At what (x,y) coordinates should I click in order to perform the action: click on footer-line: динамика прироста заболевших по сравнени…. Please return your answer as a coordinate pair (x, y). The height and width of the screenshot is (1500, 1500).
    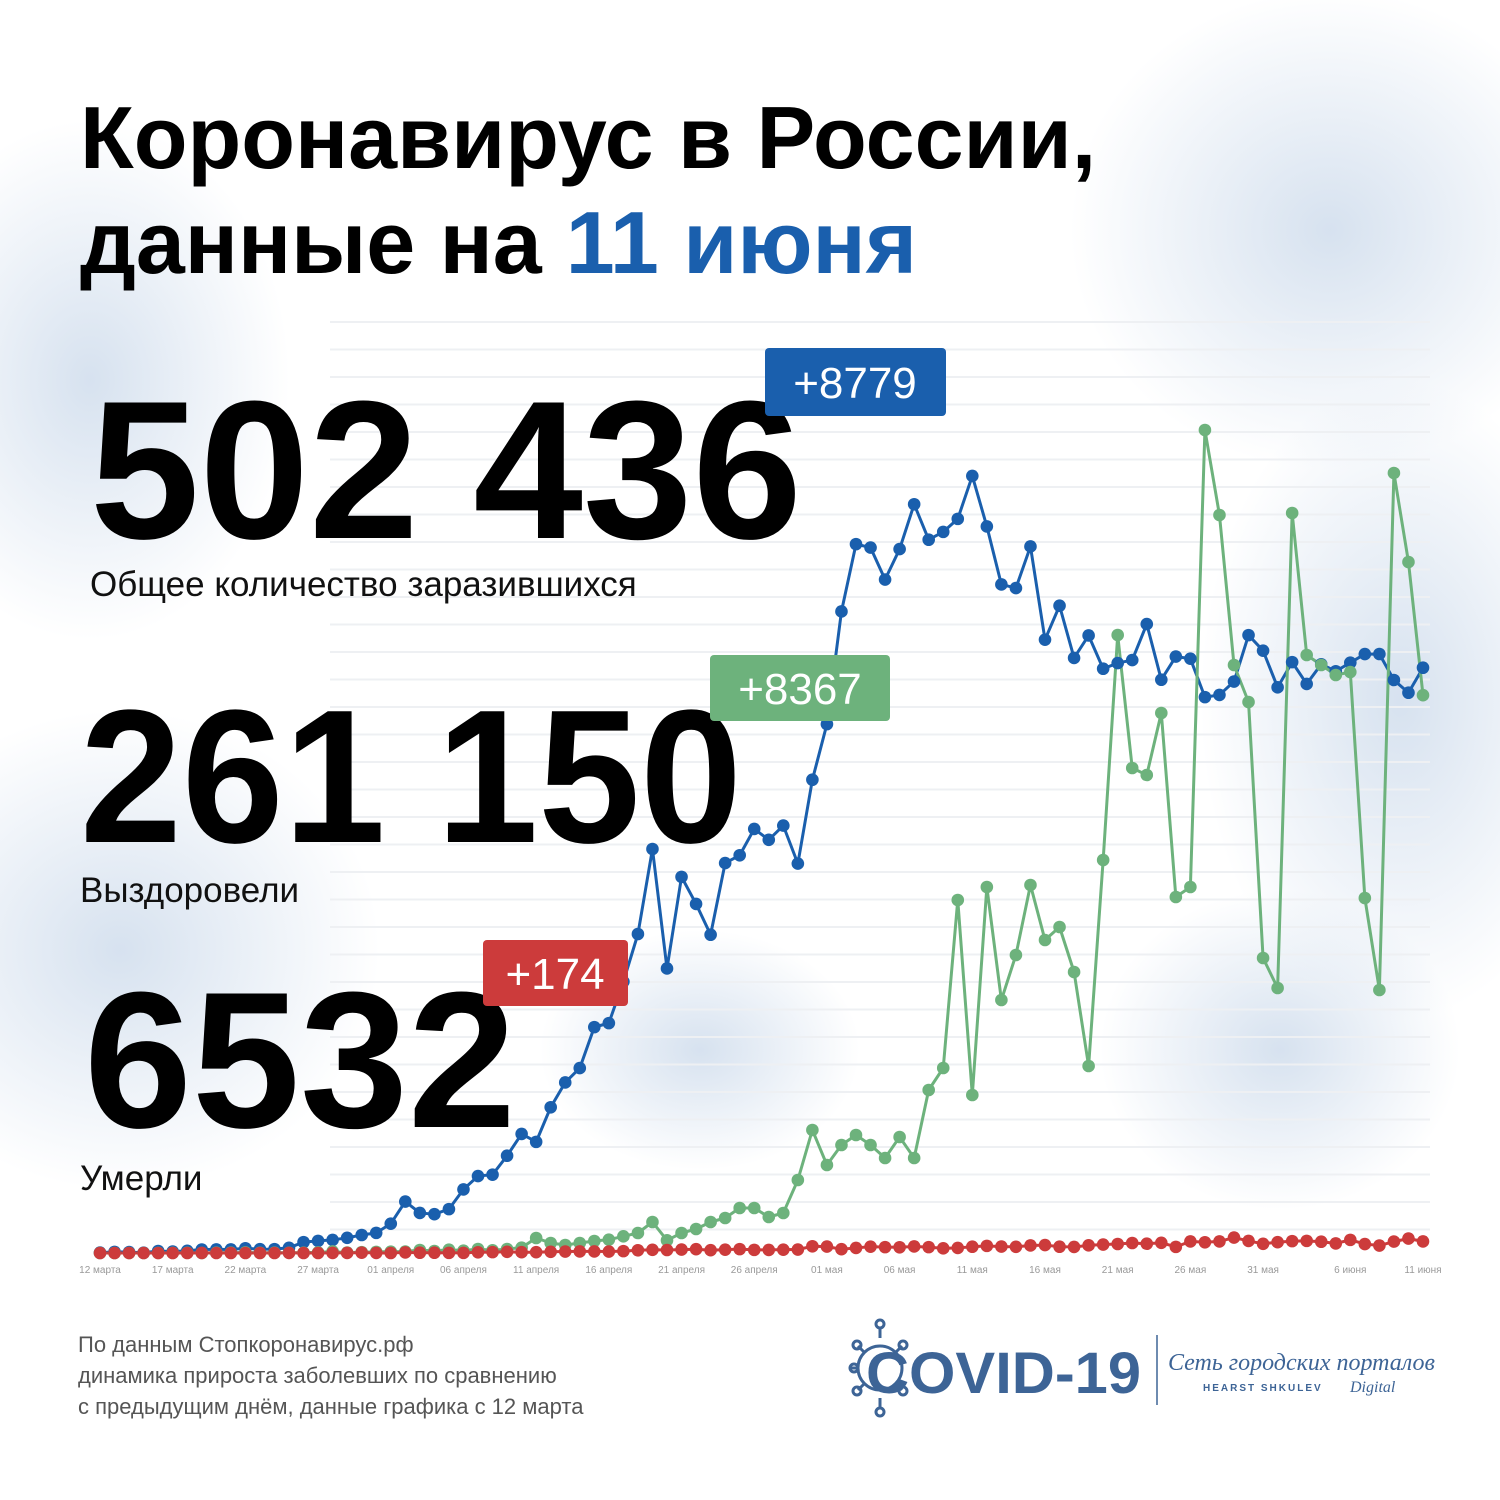
    Looking at the image, I should click on (317, 1375).